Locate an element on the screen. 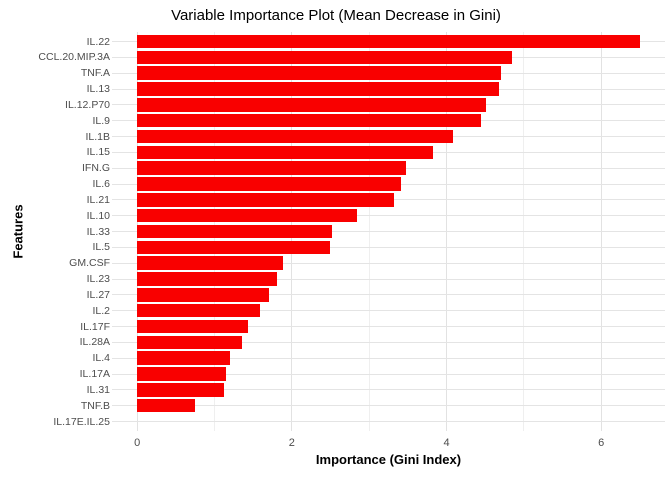 This screenshot has width=672, height=480. y-tick-label: IL.13 is located at coordinates (98, 89).